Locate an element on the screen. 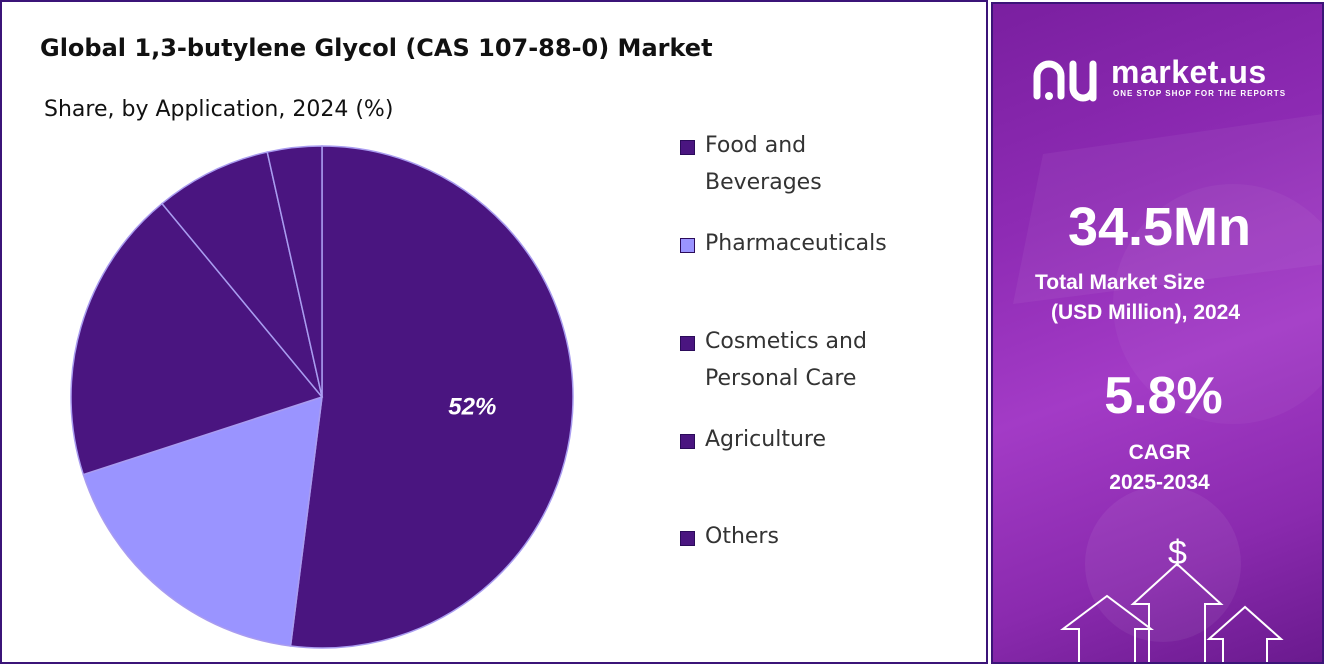 This screenshot has height=668, width=1326. legend-item-pharmaceuticals: Pharmaceuticals is located at coordinates (830, 246).